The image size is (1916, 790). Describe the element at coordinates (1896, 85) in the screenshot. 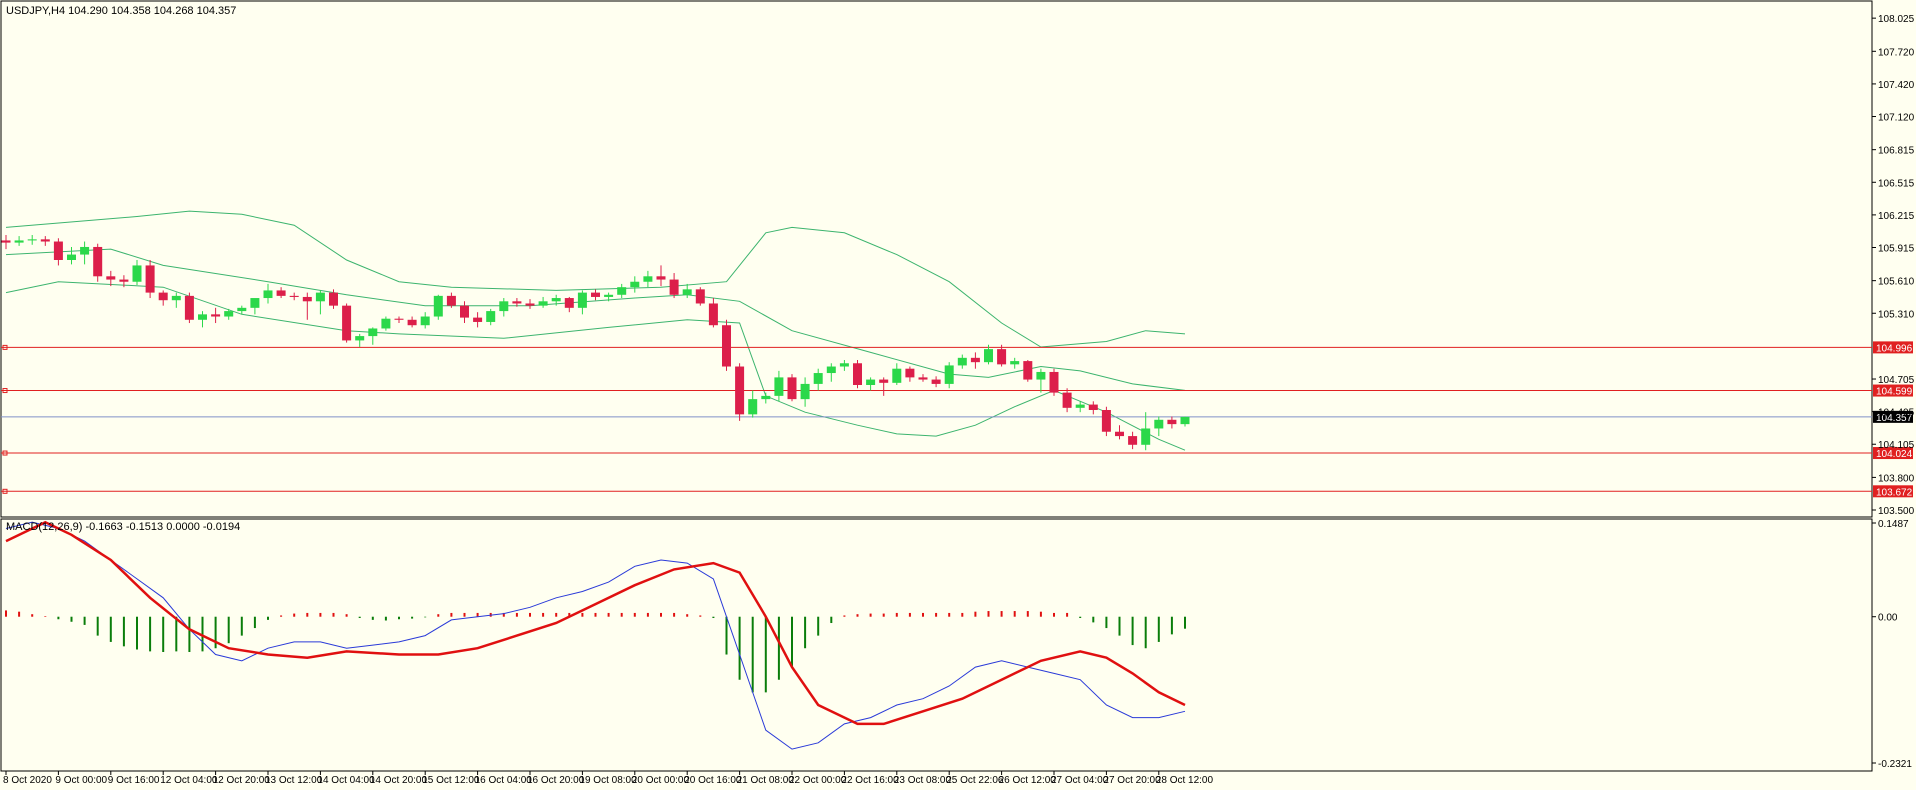

I see `price-tick-label: 107.420` at that location.